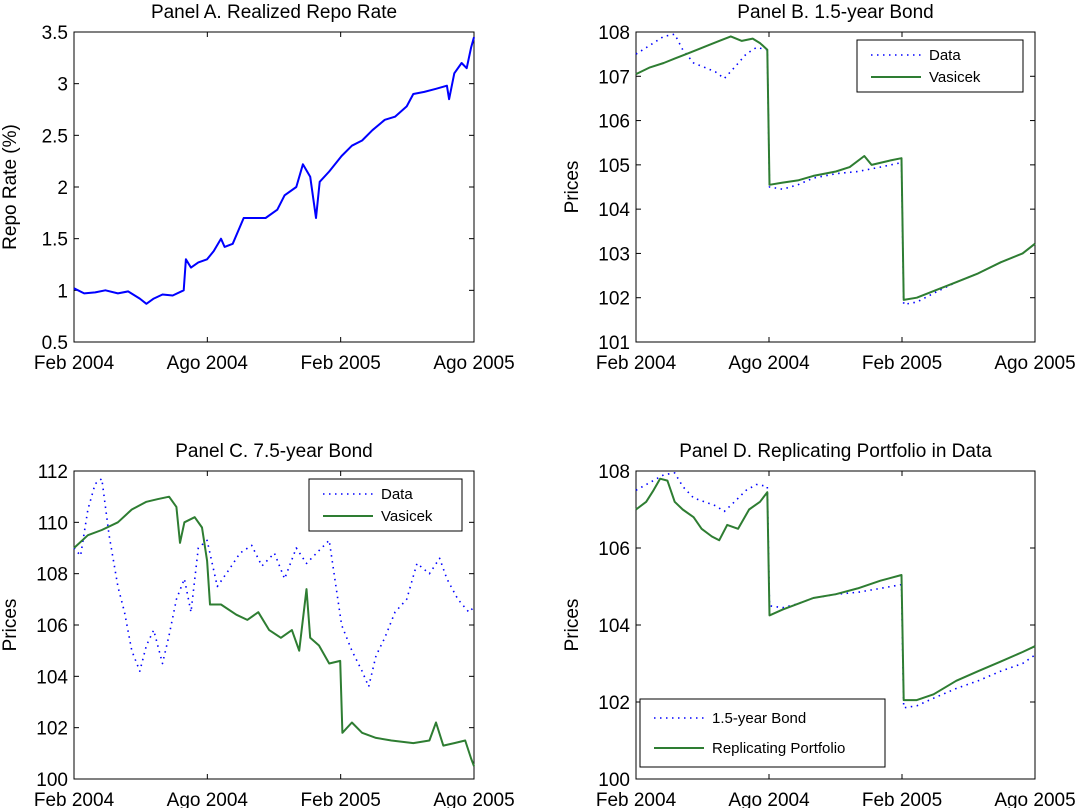  What do you see at coordinates (55, 33) in the screenshot?
I see `y-tick-label: 3.5` at bounding box center [55, 33].